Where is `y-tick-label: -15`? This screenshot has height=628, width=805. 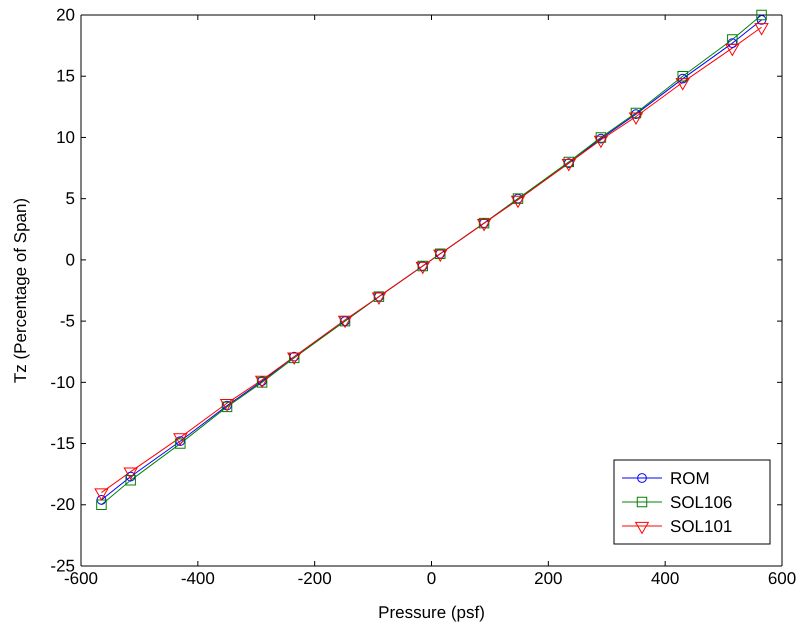 y-tick-label: -15 is located at coordinates (62, 443).